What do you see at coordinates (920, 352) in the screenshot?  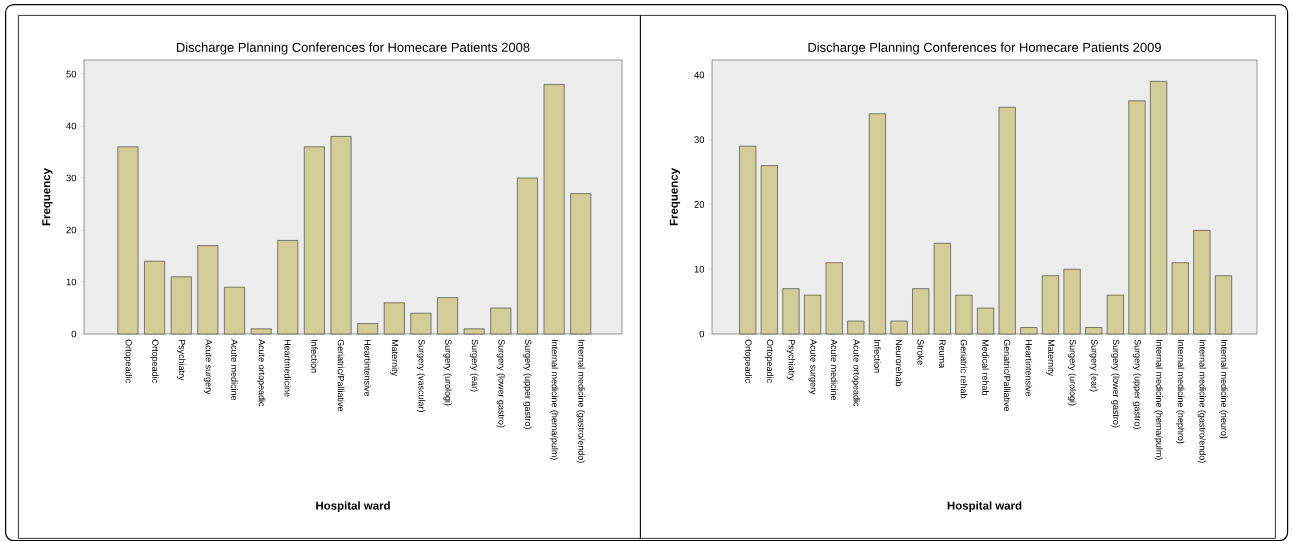 I see `x-tick-label: Stroke` at bounding box center [920, 352].